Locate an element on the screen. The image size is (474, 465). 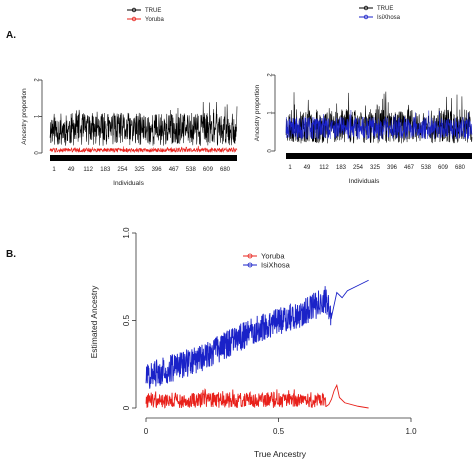
x-tick-label: 0.5 is located at coordinates (279, 431).